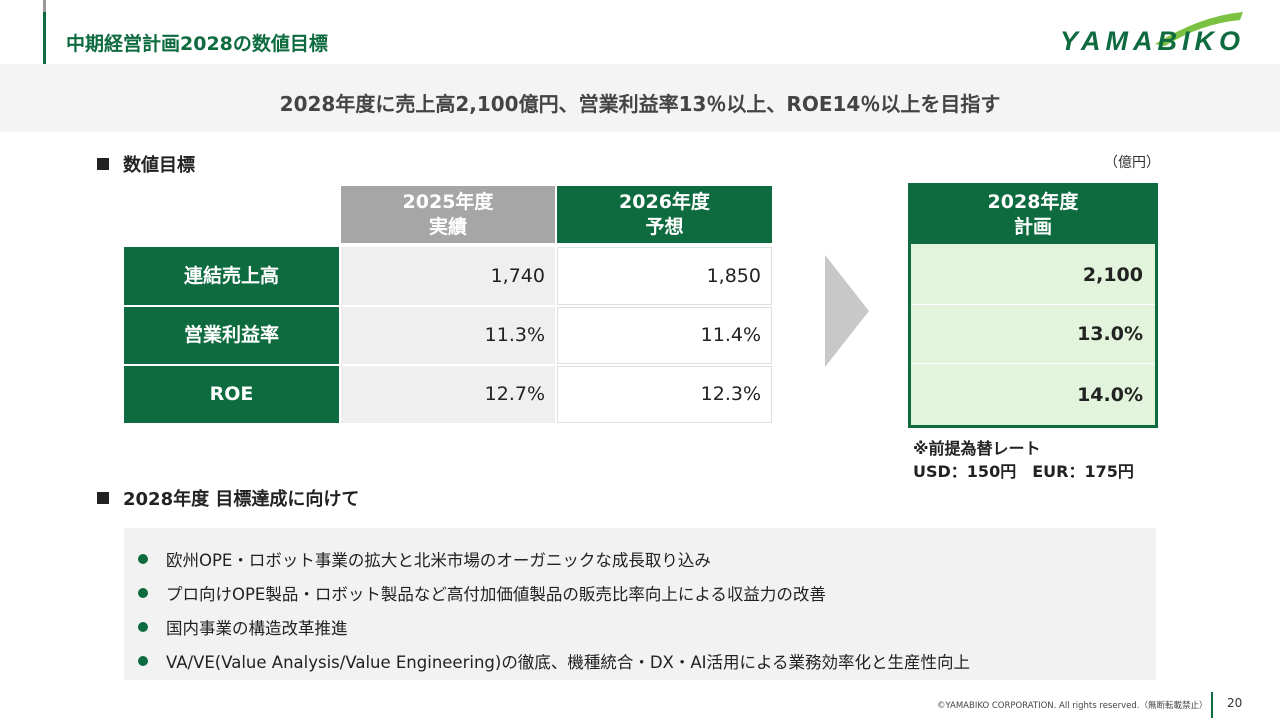  What do you see at coordinates (1132, 163) in the screenshot?
I see `unit-label: （億円）` at bounding box center [1132, 163].